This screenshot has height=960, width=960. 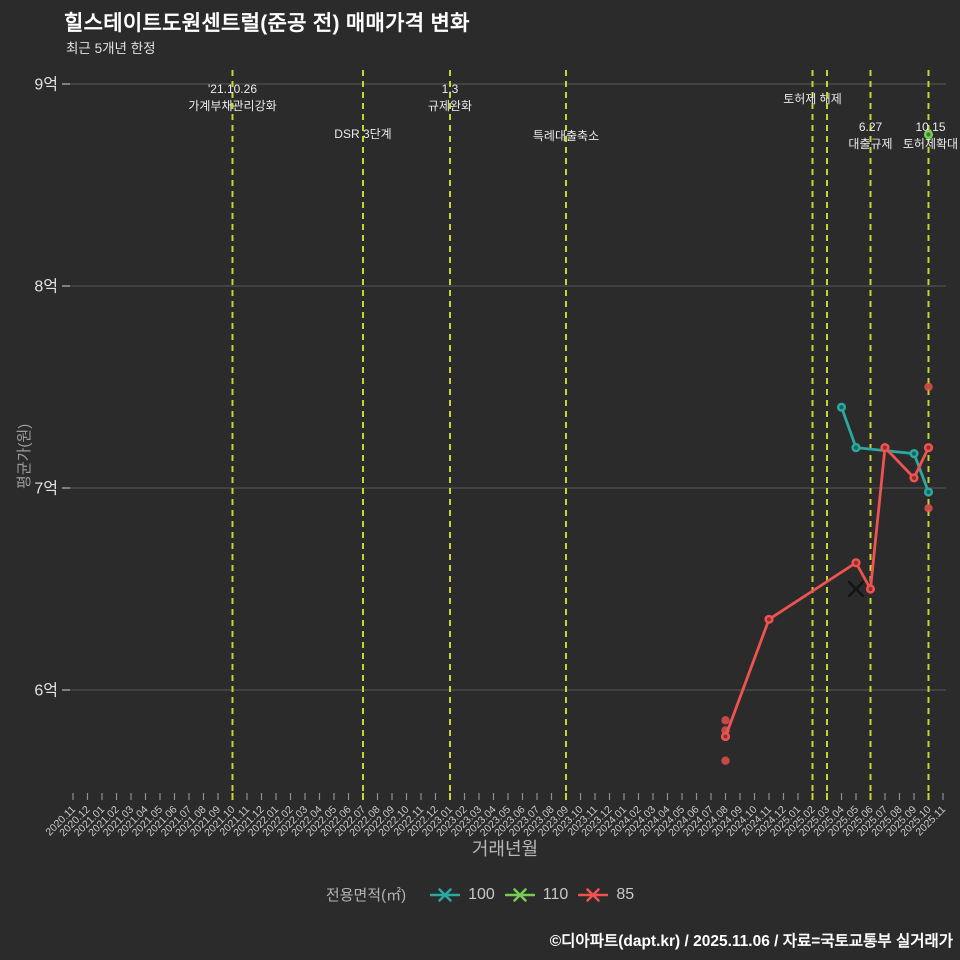 I want to click on event-label: 토허제확대, so click(x=930, y=144).